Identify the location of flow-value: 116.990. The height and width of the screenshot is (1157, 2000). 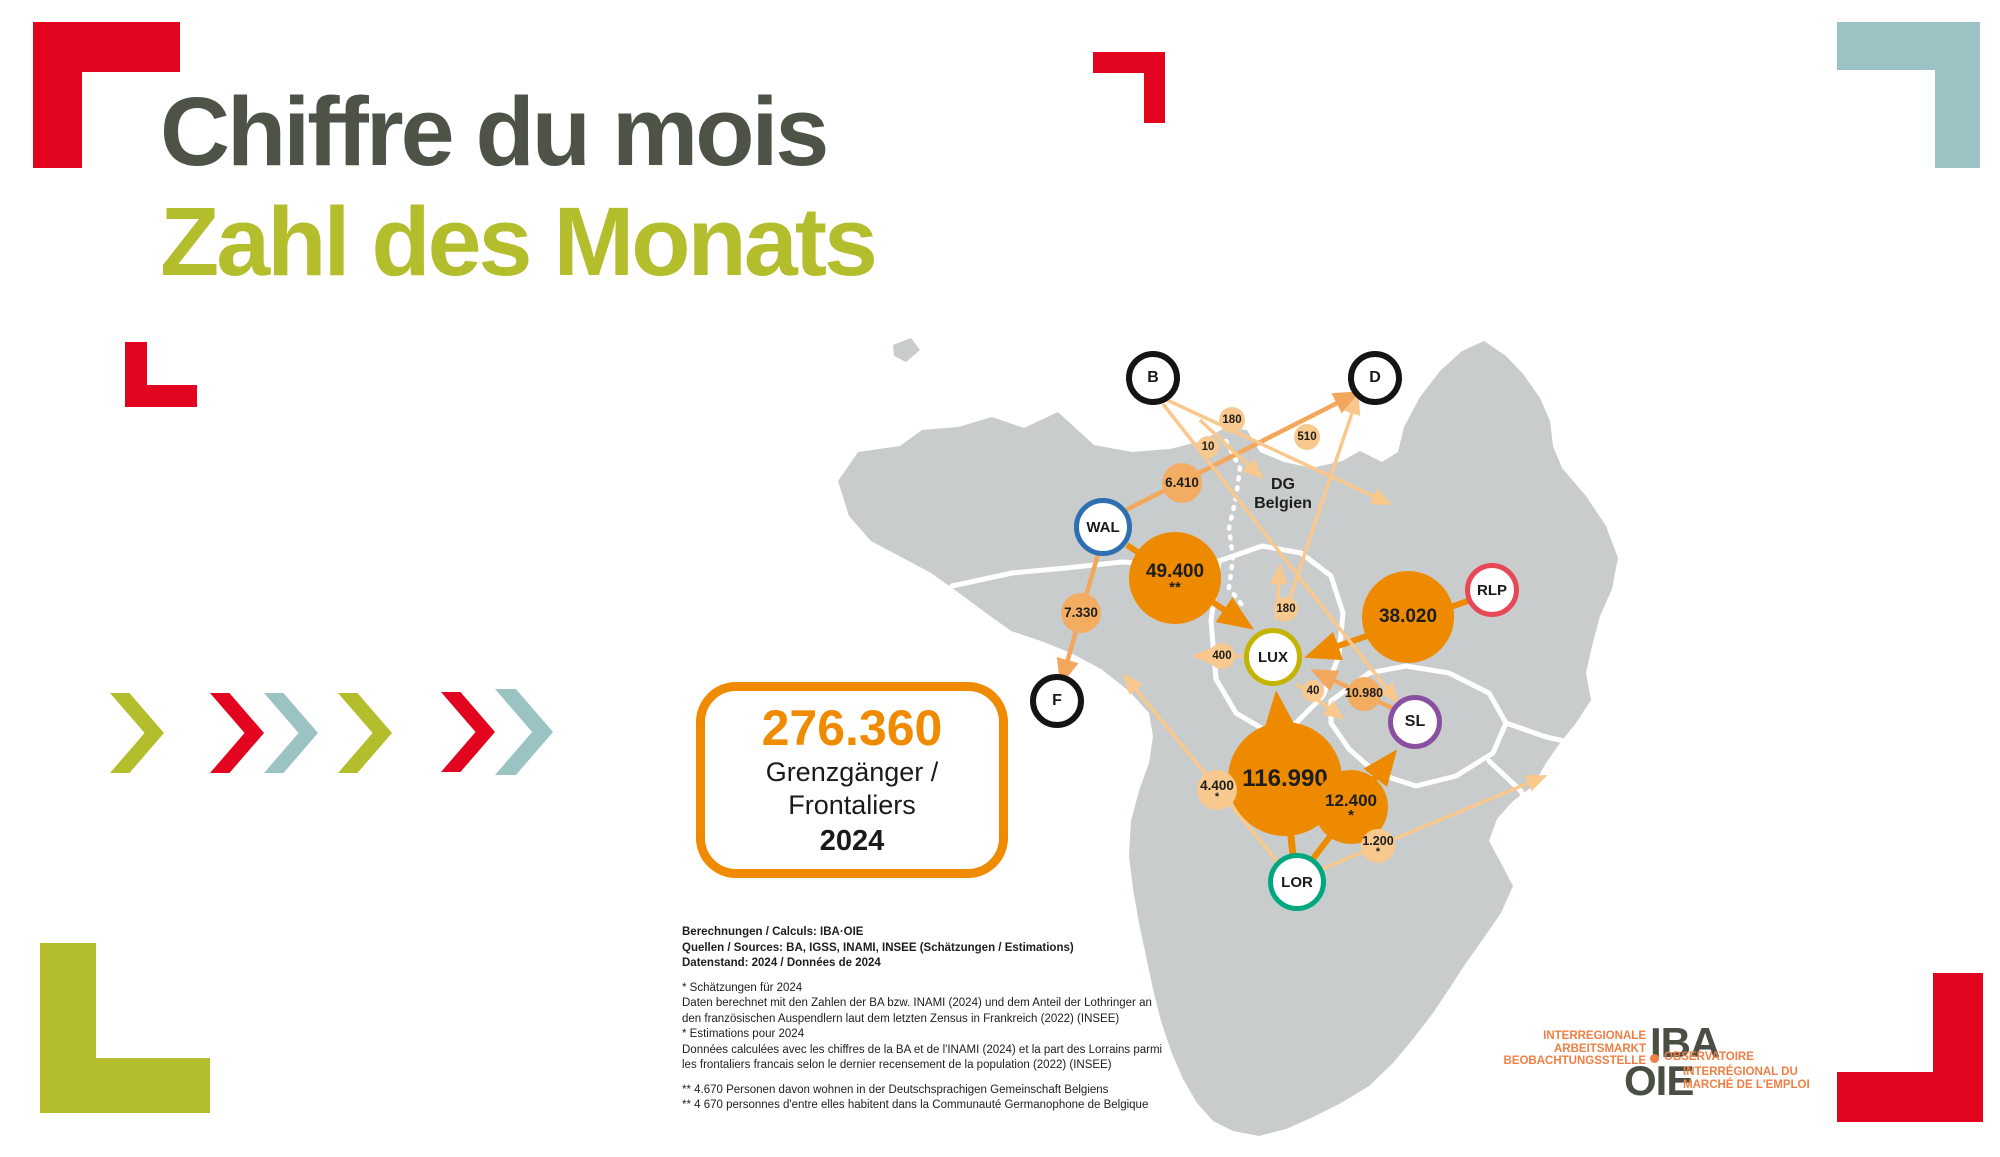
(1285, 779).